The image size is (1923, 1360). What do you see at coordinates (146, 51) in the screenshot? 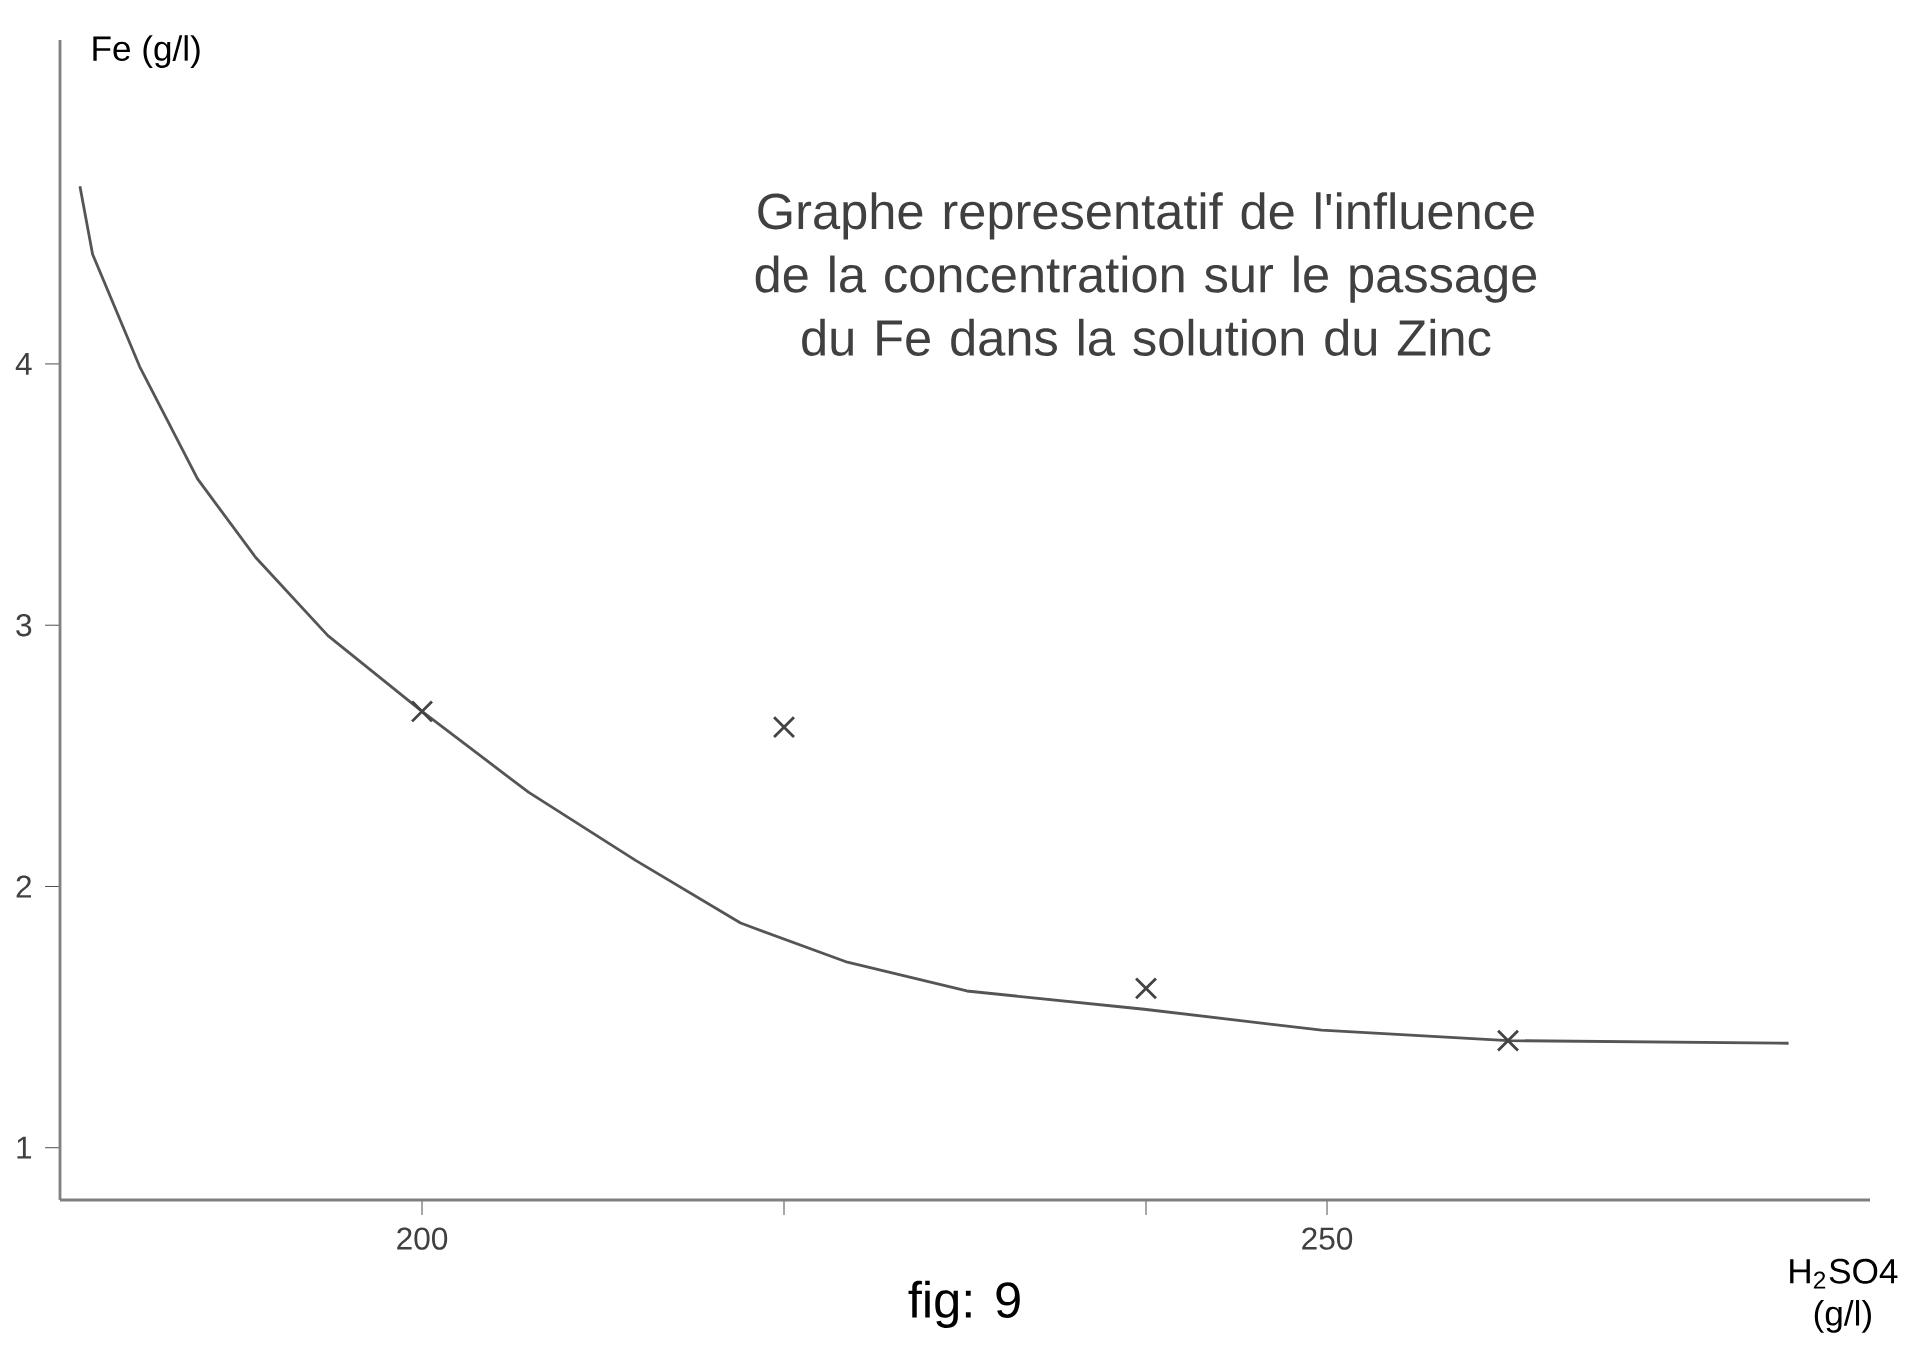
I see `y-axis-title: Fe (g/l)` at bounding box center [146, 51].